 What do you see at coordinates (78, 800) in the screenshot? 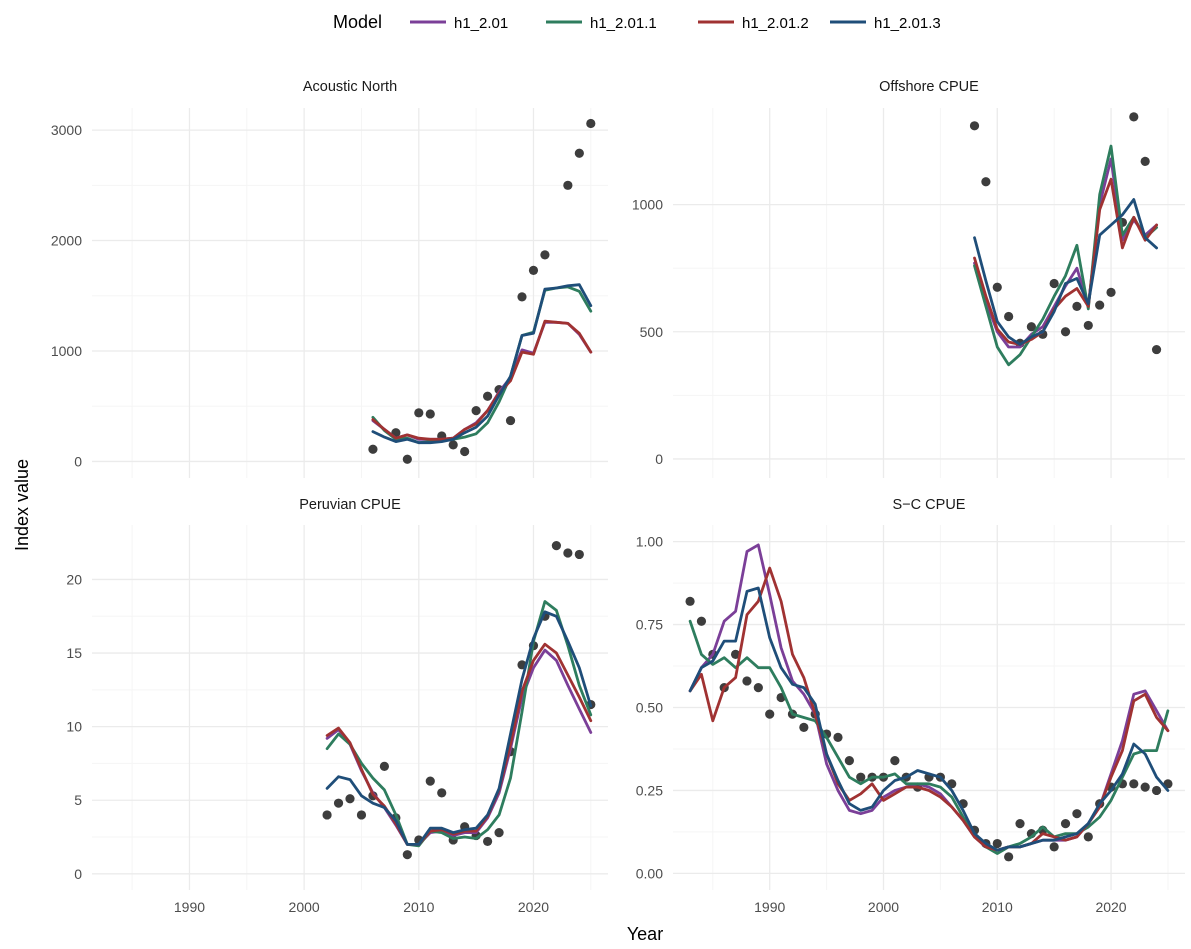
I see `y-tick-label: 5` at bounding box center [78, 800].